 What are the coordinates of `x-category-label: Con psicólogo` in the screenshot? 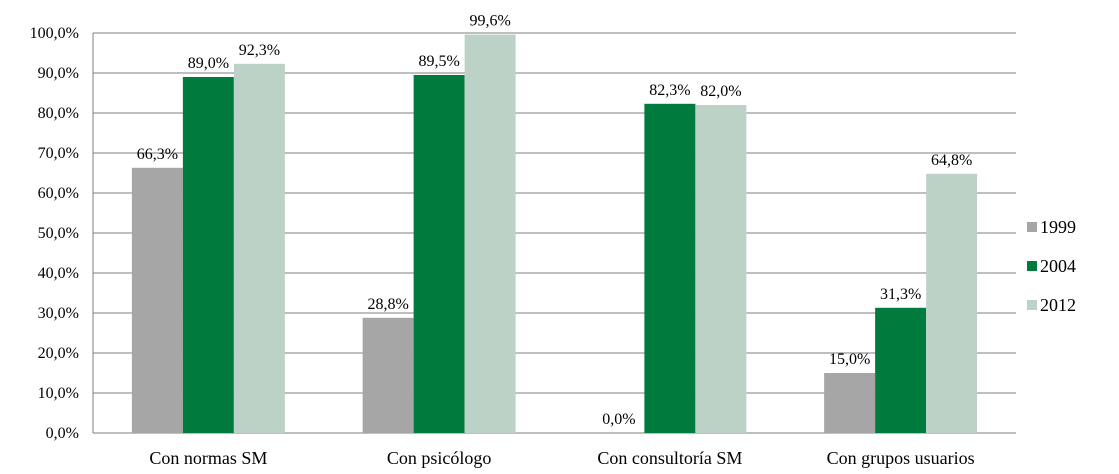 It's located at (439, 458).